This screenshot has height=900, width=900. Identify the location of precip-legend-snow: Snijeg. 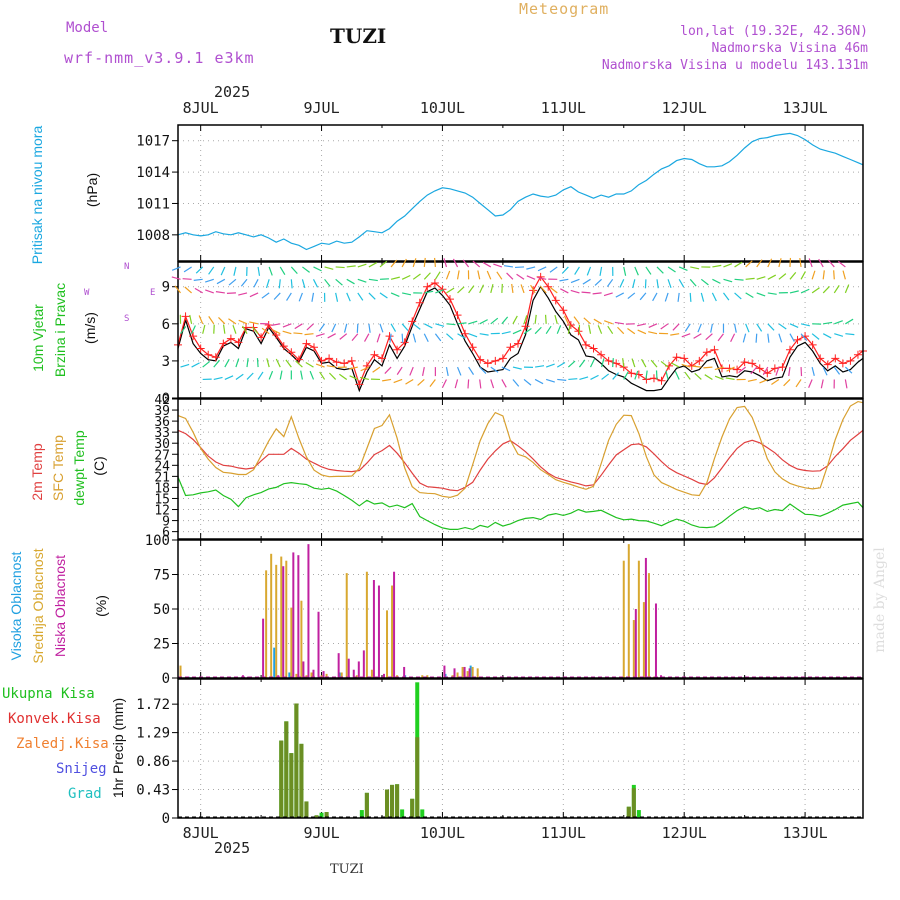
(81, 769).